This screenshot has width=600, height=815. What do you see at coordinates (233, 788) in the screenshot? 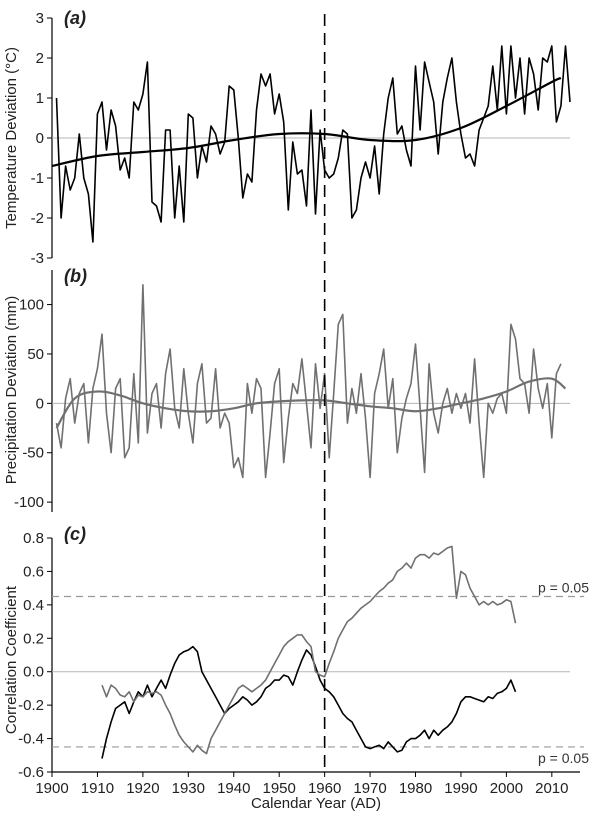
I see `x-tick-label: 1940` at bounding box center [233, 788].